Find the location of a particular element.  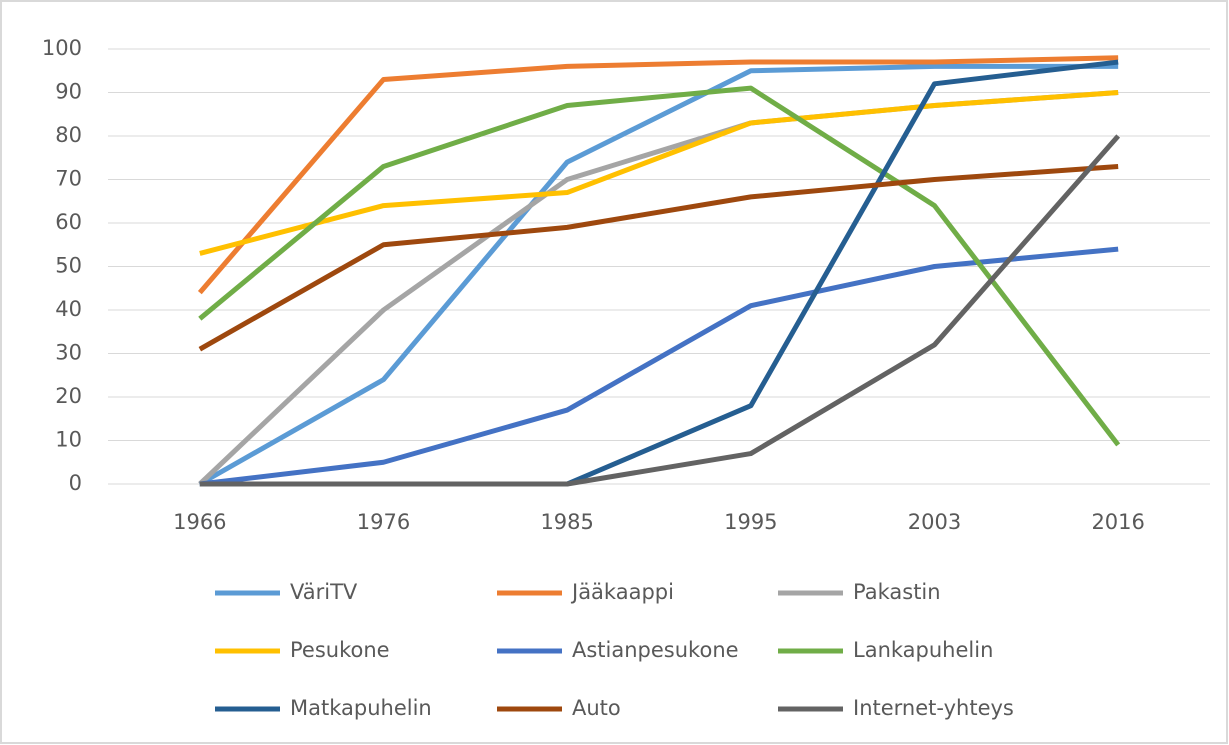

y-tick-label: 20 is located at coordinates (68, 396).